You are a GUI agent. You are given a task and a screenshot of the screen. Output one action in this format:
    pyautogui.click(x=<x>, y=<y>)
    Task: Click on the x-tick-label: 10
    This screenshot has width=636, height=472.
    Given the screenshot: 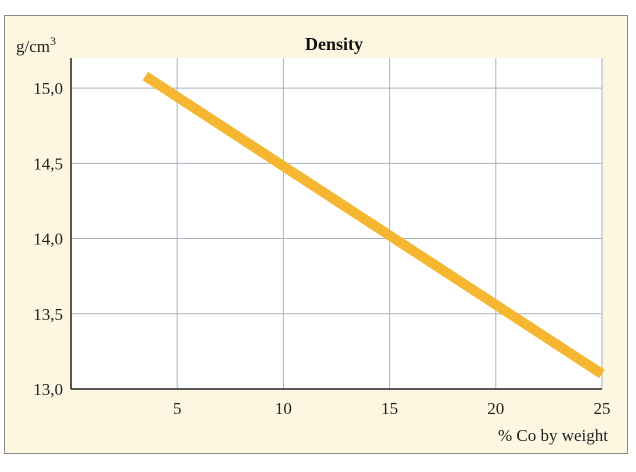 What is the action you would take?
    pyautogui.click(x=283, y=408)
    